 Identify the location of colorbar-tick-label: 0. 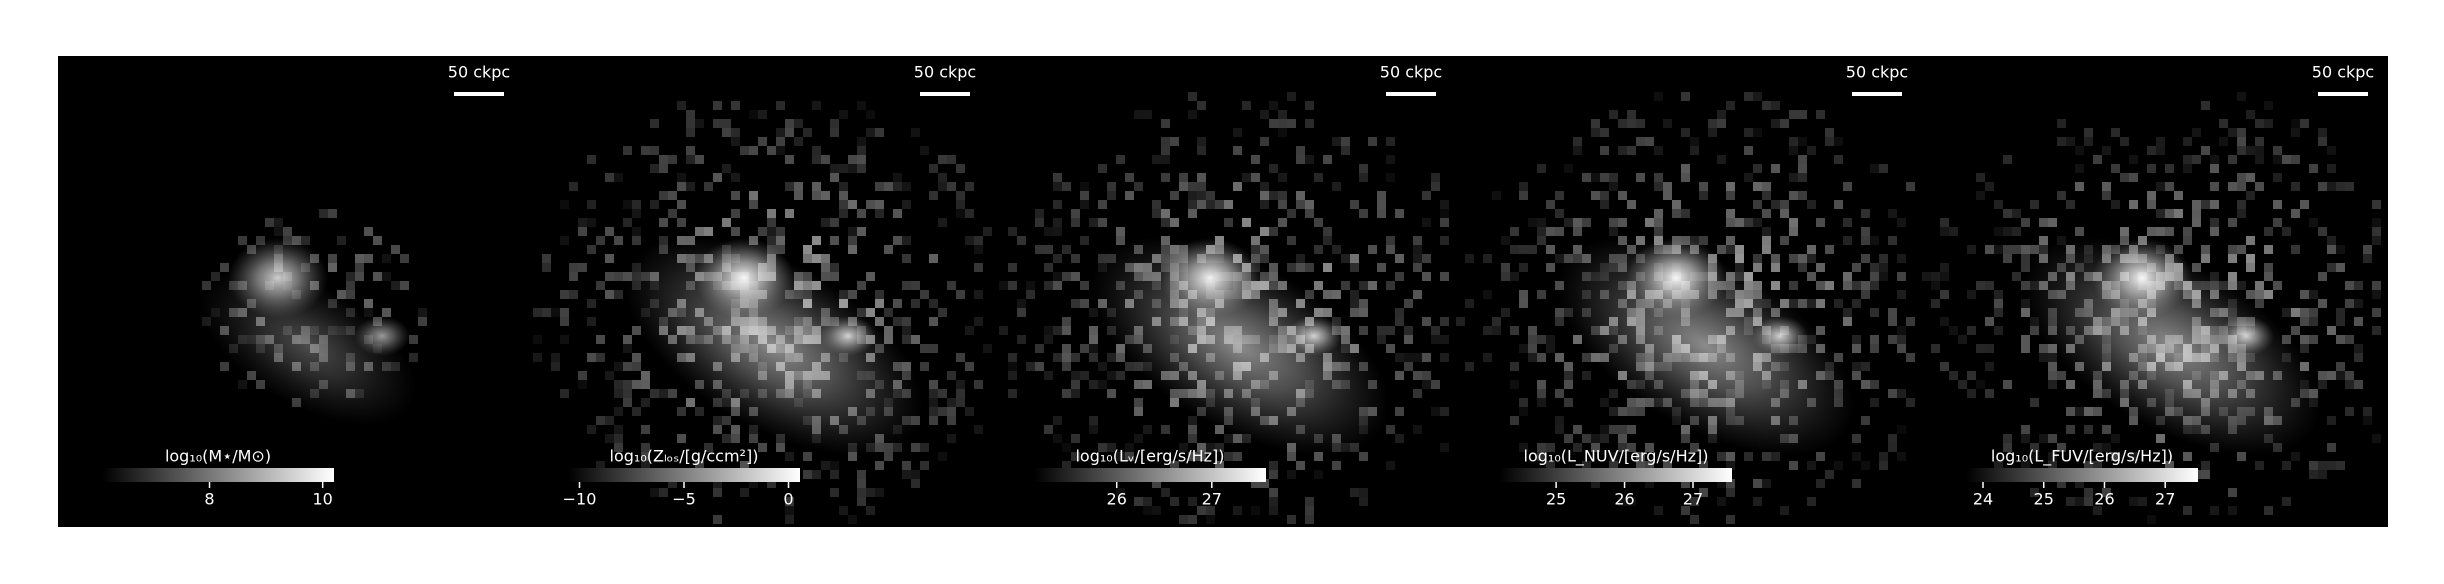
(788, 499).